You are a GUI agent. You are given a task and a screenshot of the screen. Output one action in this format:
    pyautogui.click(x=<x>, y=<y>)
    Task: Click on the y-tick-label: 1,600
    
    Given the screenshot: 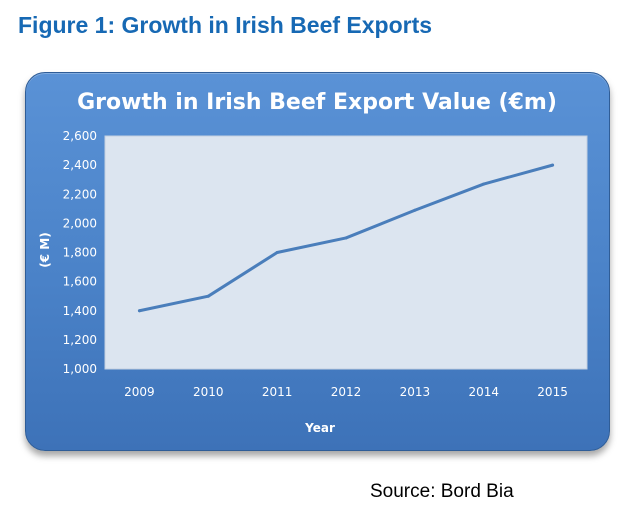 What is the action you would take?
    pyautogui.click(x=80, y=282)
    